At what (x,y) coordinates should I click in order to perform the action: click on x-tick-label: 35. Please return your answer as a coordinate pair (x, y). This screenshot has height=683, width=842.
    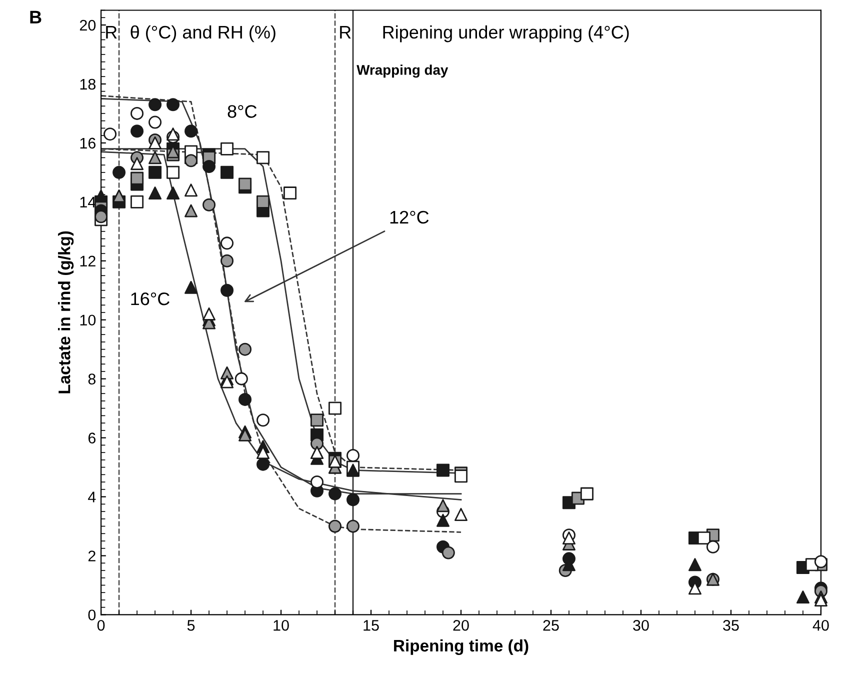
    Looking at the image, I should click on (731, 625).